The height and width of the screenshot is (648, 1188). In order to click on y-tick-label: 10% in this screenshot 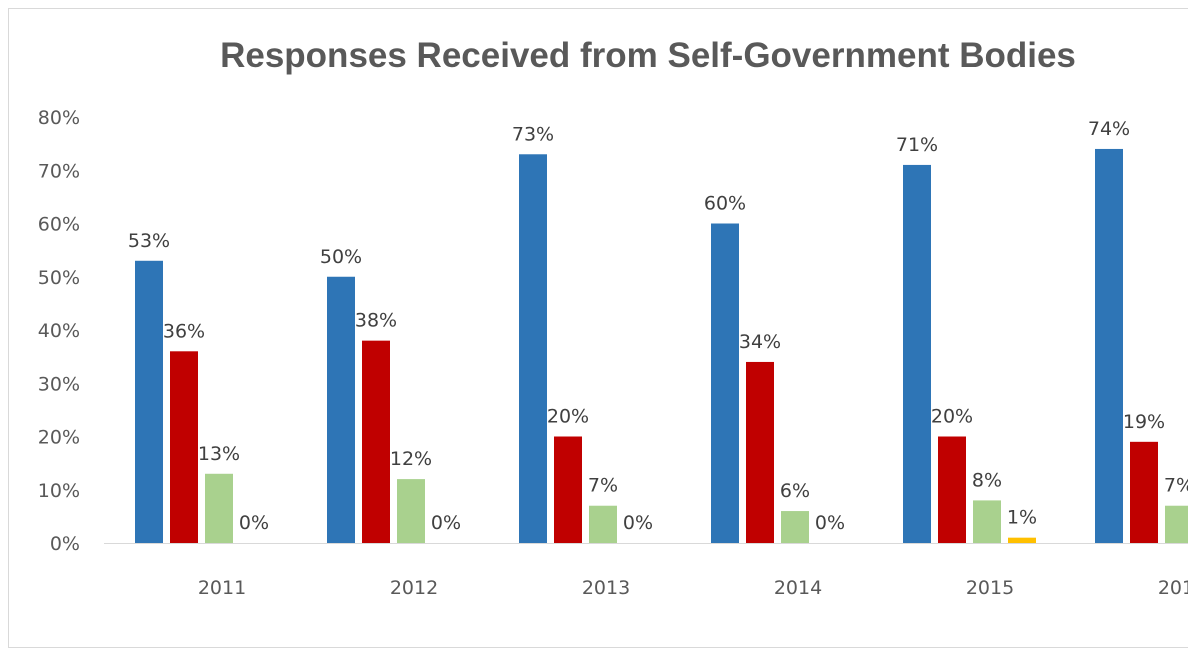, I will do `click(59, 491)`.